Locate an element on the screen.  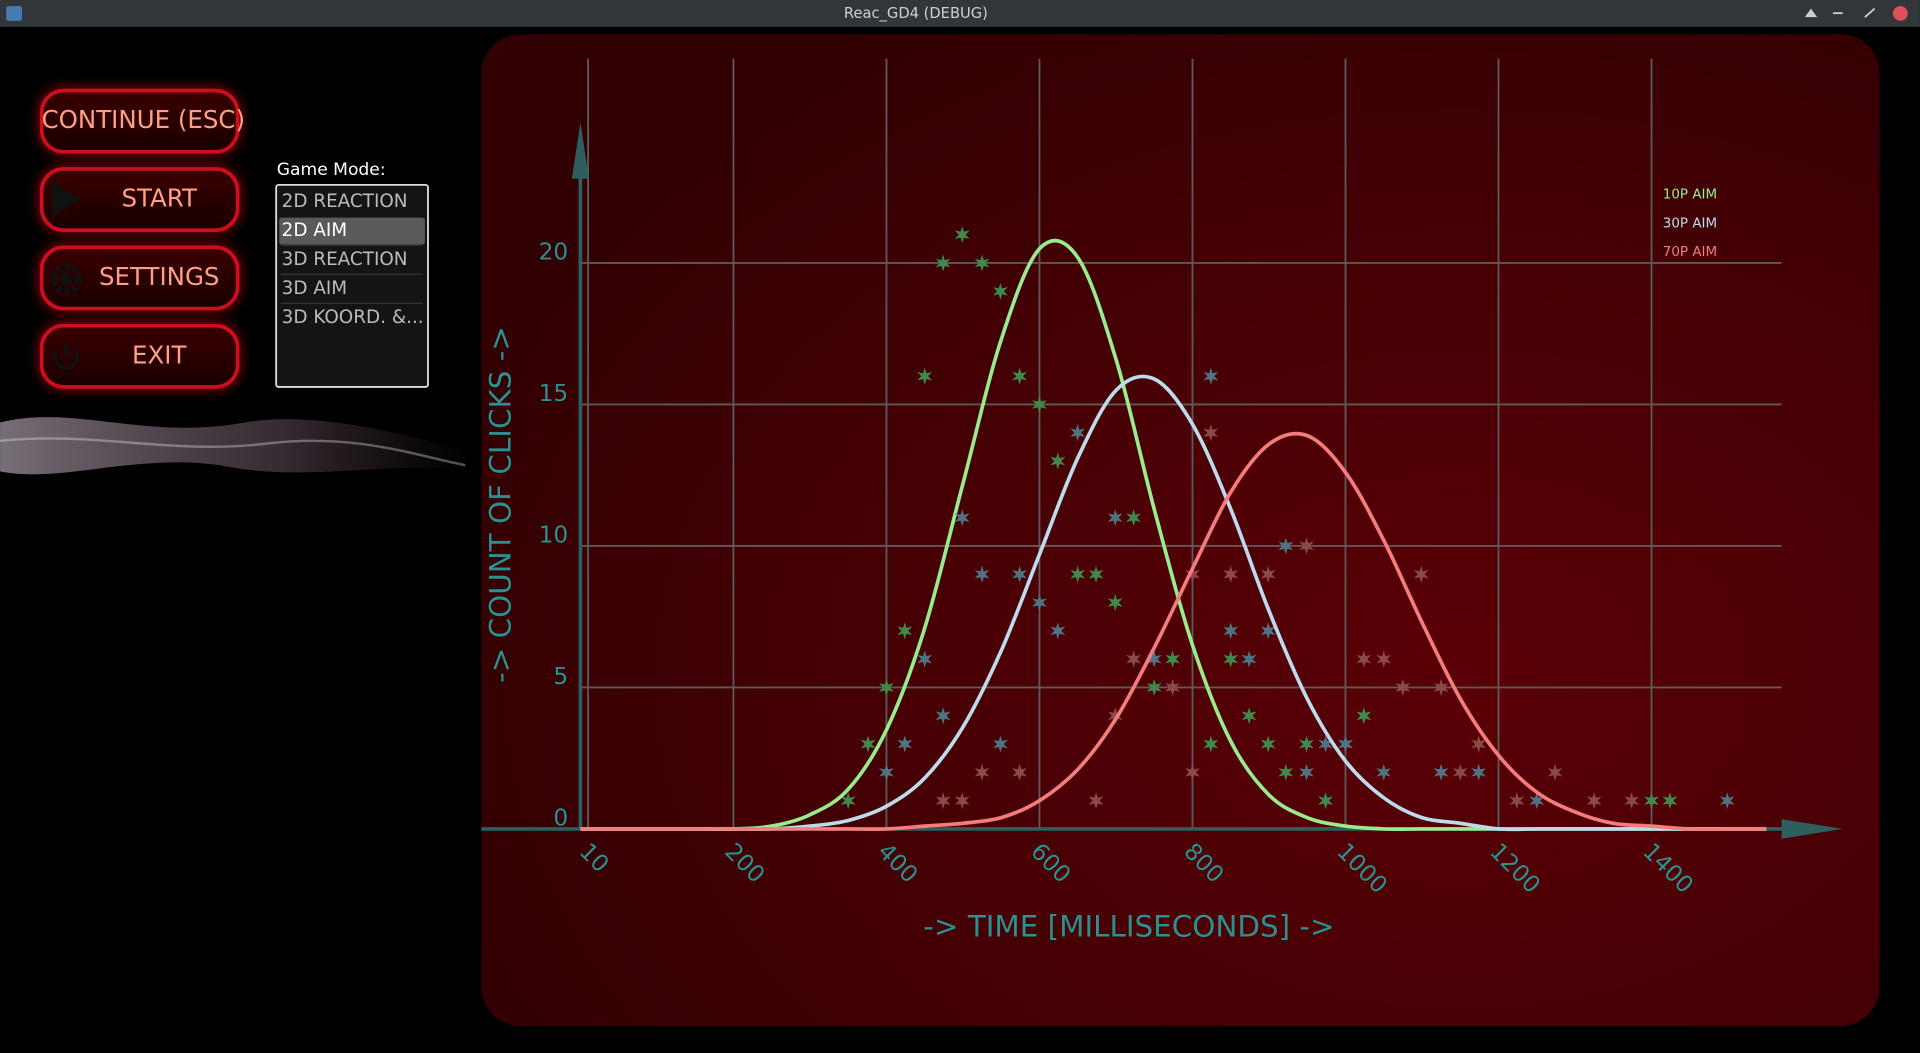
selected-highlight is located at coordinates (352, 231).